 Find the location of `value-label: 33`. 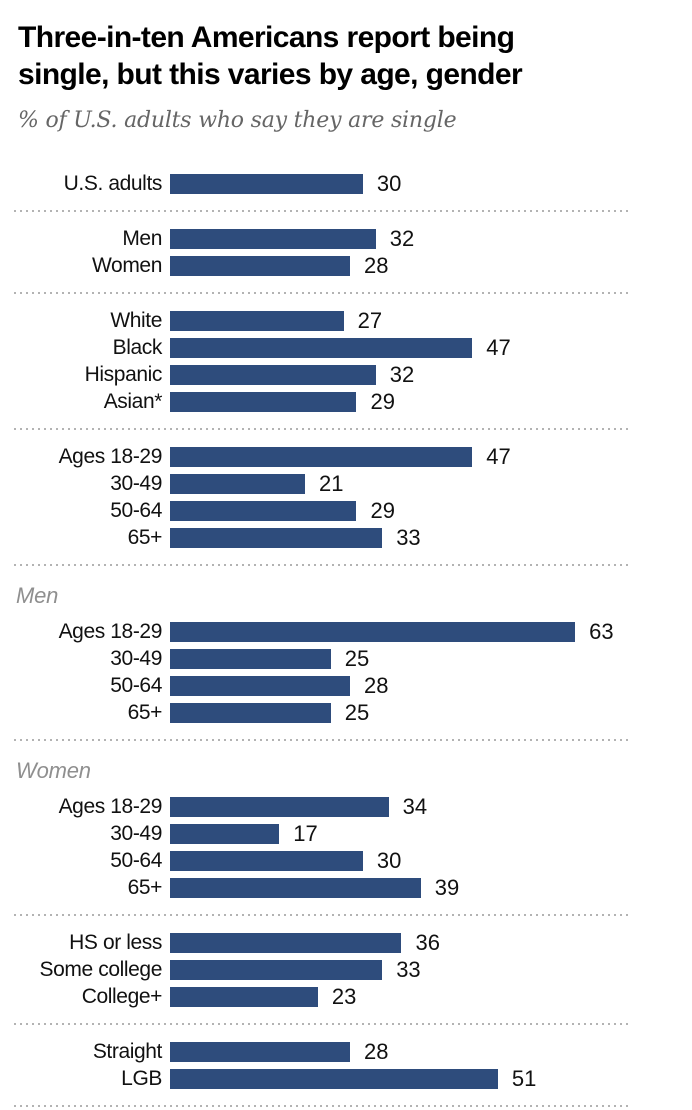

value-label: 33 is located at coordinates (408, 537).